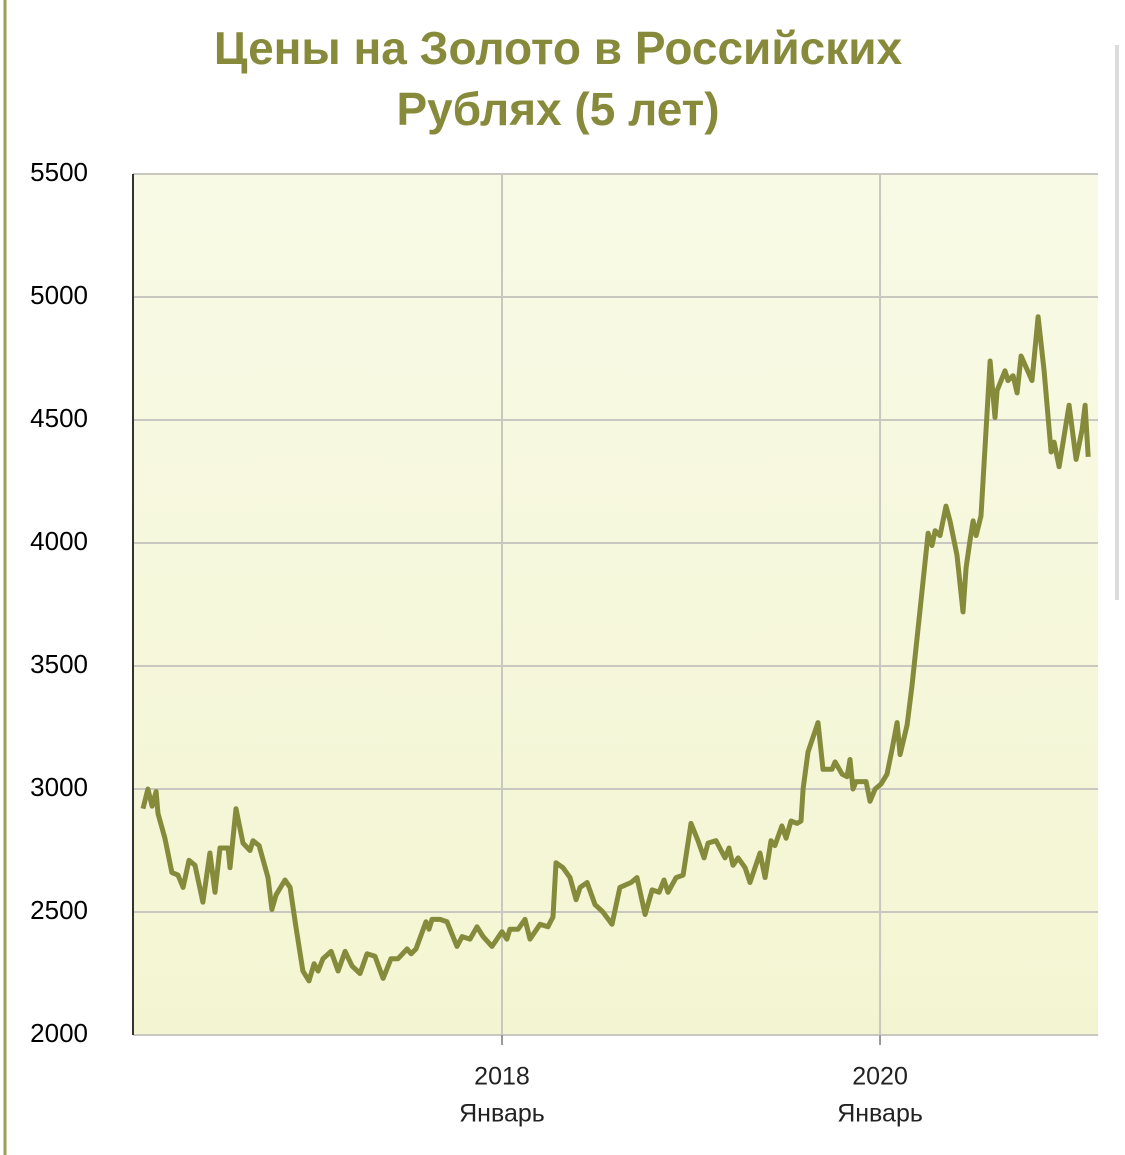 The height and width of the screenshot is (1155, 1125). What do you see at coordinates (880, 1077) in the screenshot?
I see `x-tick-label: 2020` at bounding box center [880, 1077].